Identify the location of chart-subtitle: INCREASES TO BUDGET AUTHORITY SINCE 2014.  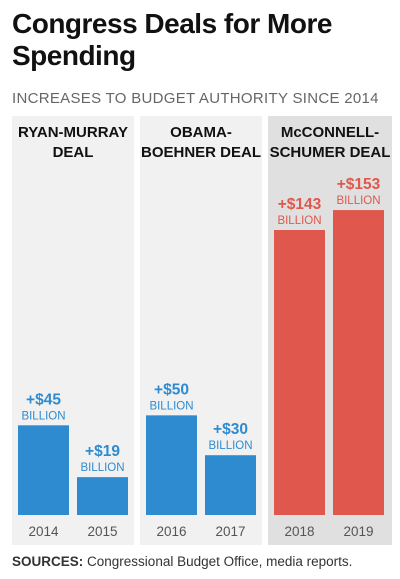
(195, 98).